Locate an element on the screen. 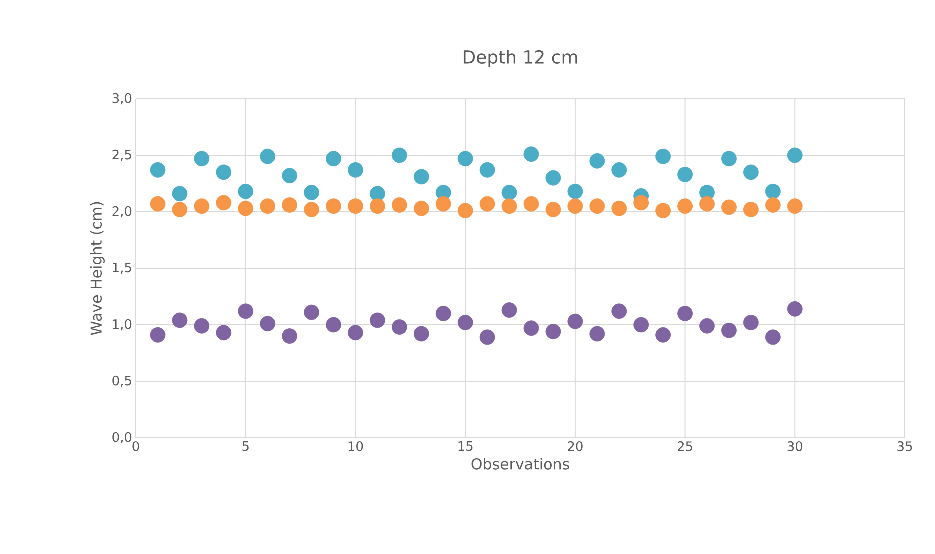 The width and height of the screenshot is (935, 554). x-axis-title: Observations is located at coordinates (521, 464).